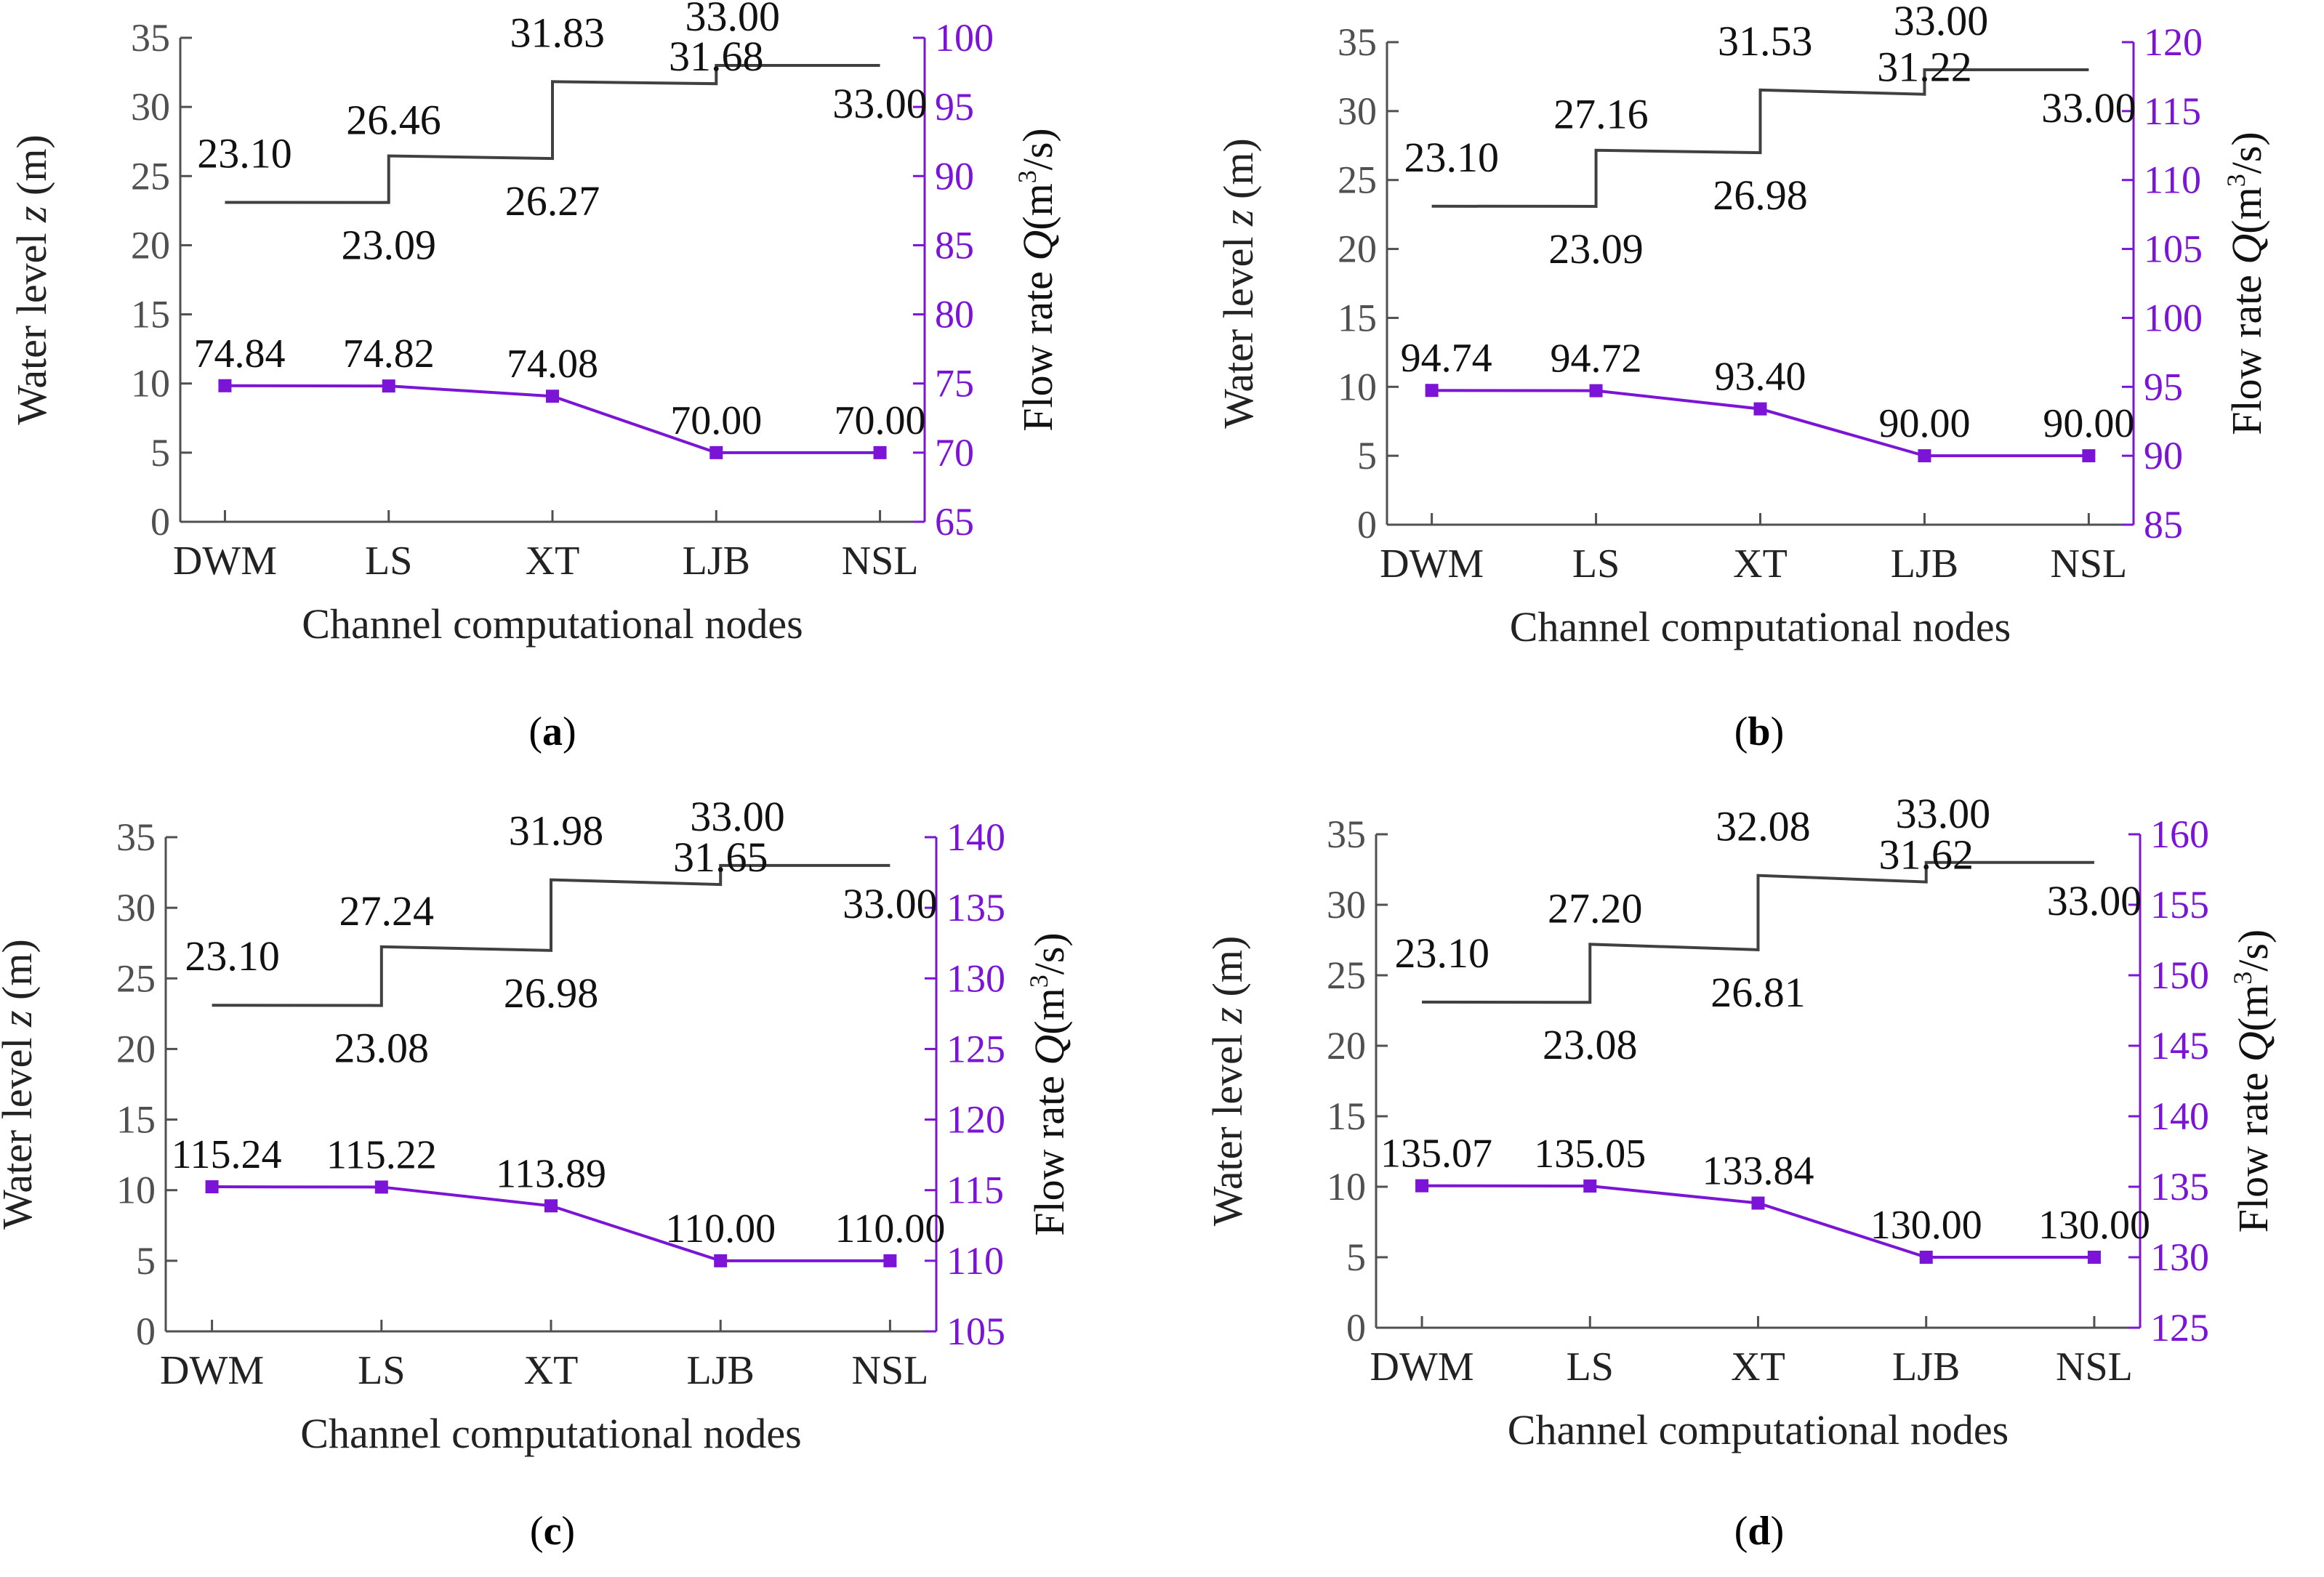  What do you see at coordinates (2173, 249) in the screenshot?
I see `right-tick-label: 105` at bounding box center [2173, 249].